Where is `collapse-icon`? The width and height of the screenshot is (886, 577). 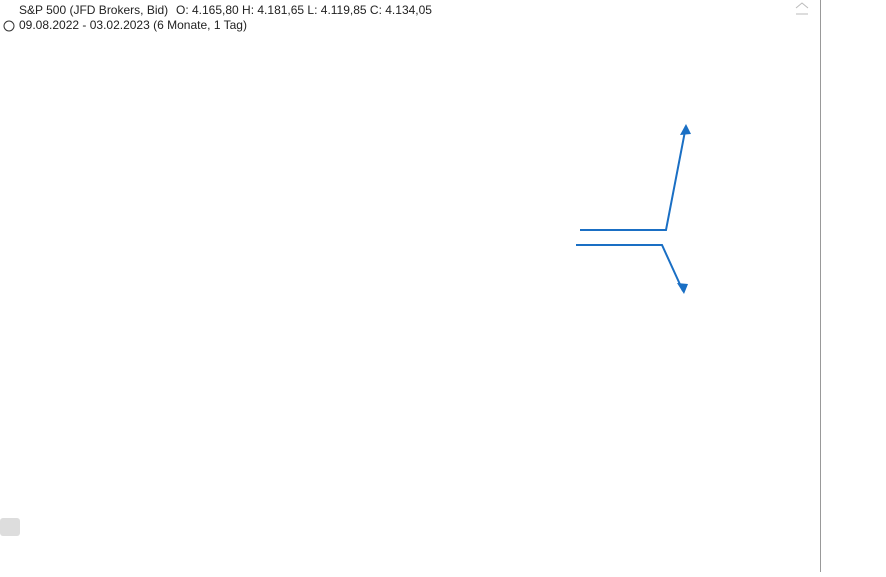 collapse-icon is located at coordinates (802, 8).